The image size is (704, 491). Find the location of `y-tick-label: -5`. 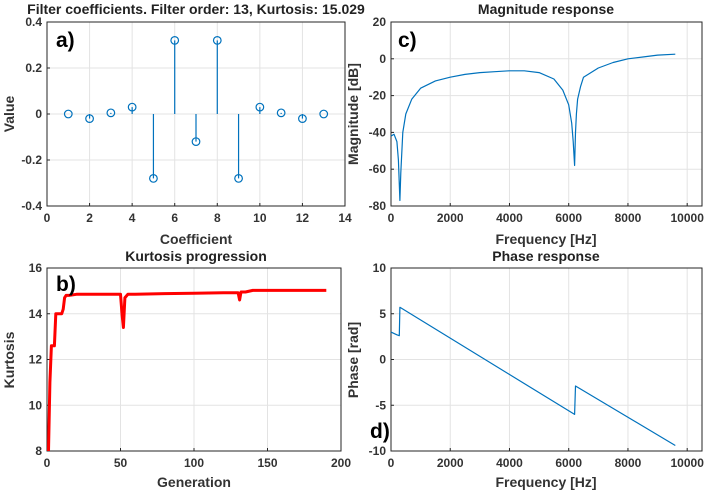

y-tick-label: -5 is located at coordinates (380, 405).